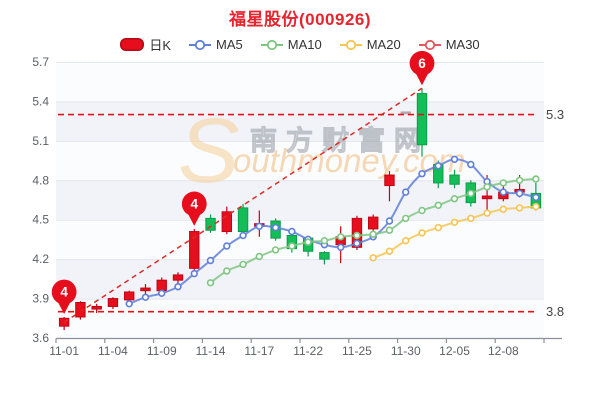 This screenshot has height=400, width=600. What do you see at coordinates (145, 44) in the screenshot?
I see `legend-item-K: 日K` at bounding box center [145, 44].